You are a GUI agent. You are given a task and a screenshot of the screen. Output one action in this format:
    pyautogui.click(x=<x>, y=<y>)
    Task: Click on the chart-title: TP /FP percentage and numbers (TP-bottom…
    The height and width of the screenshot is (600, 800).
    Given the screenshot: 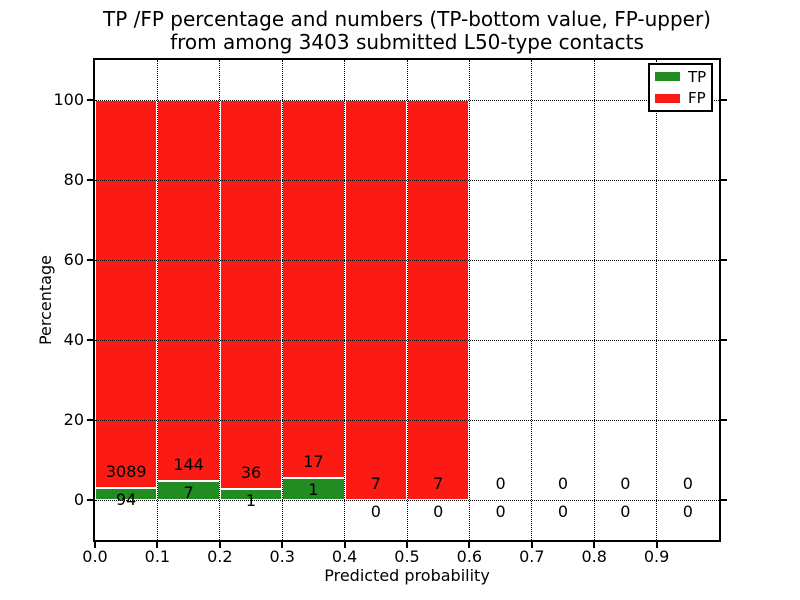 What is the action you would take?
    pyautogui.click(x=407, y=30)
    